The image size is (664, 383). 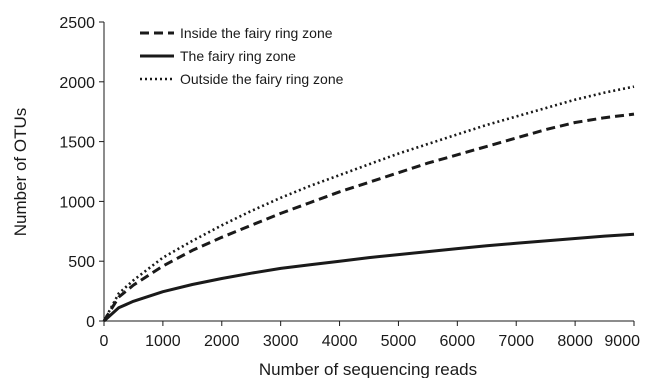 I want to click on x-tick-label: 6000, so click(x=458, y=341).